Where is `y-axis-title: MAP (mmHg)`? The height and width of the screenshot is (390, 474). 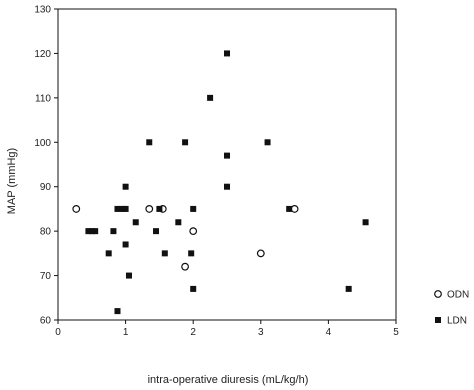
y-axis-title: MAP (mmHg) is located at coordinates (12, 181).